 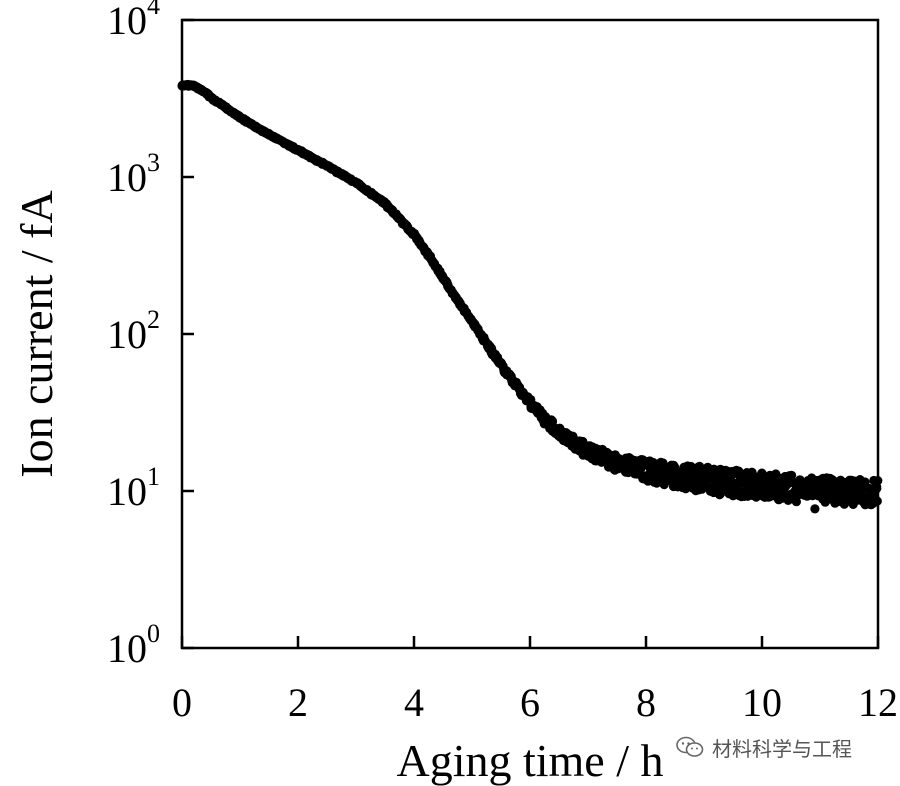 What do you see at coordinates (36, 333) in the screenshot?
I see `y-axis-title: Ion current / fA` at bounding box center [36, 333].